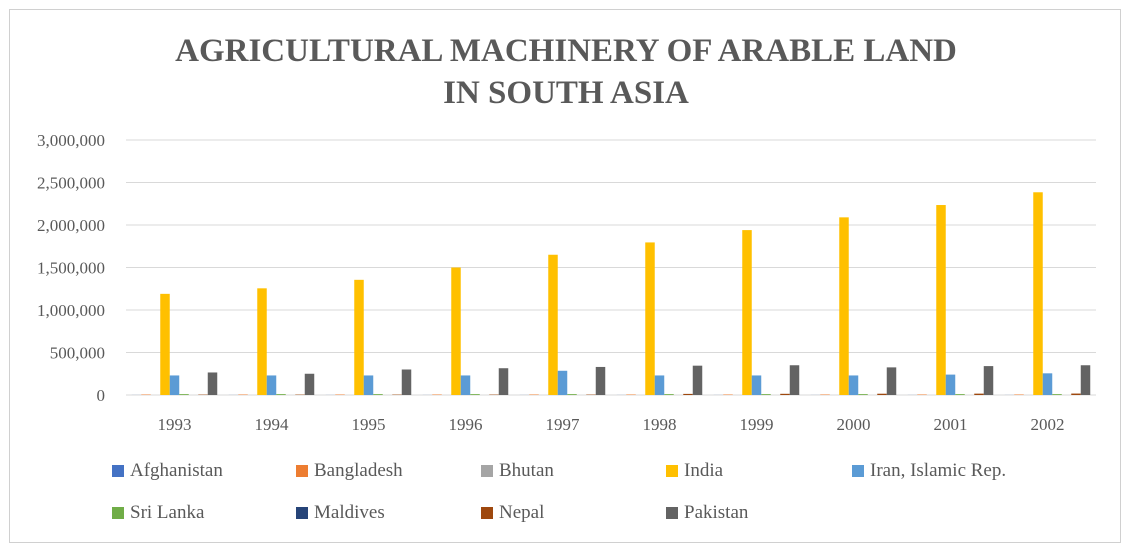 The width and height of the screenshot is (1132, 554). Describe the element at coordinates (184, 394) in the screenshot. I see `bar-sri-lanka-1993` at that location.